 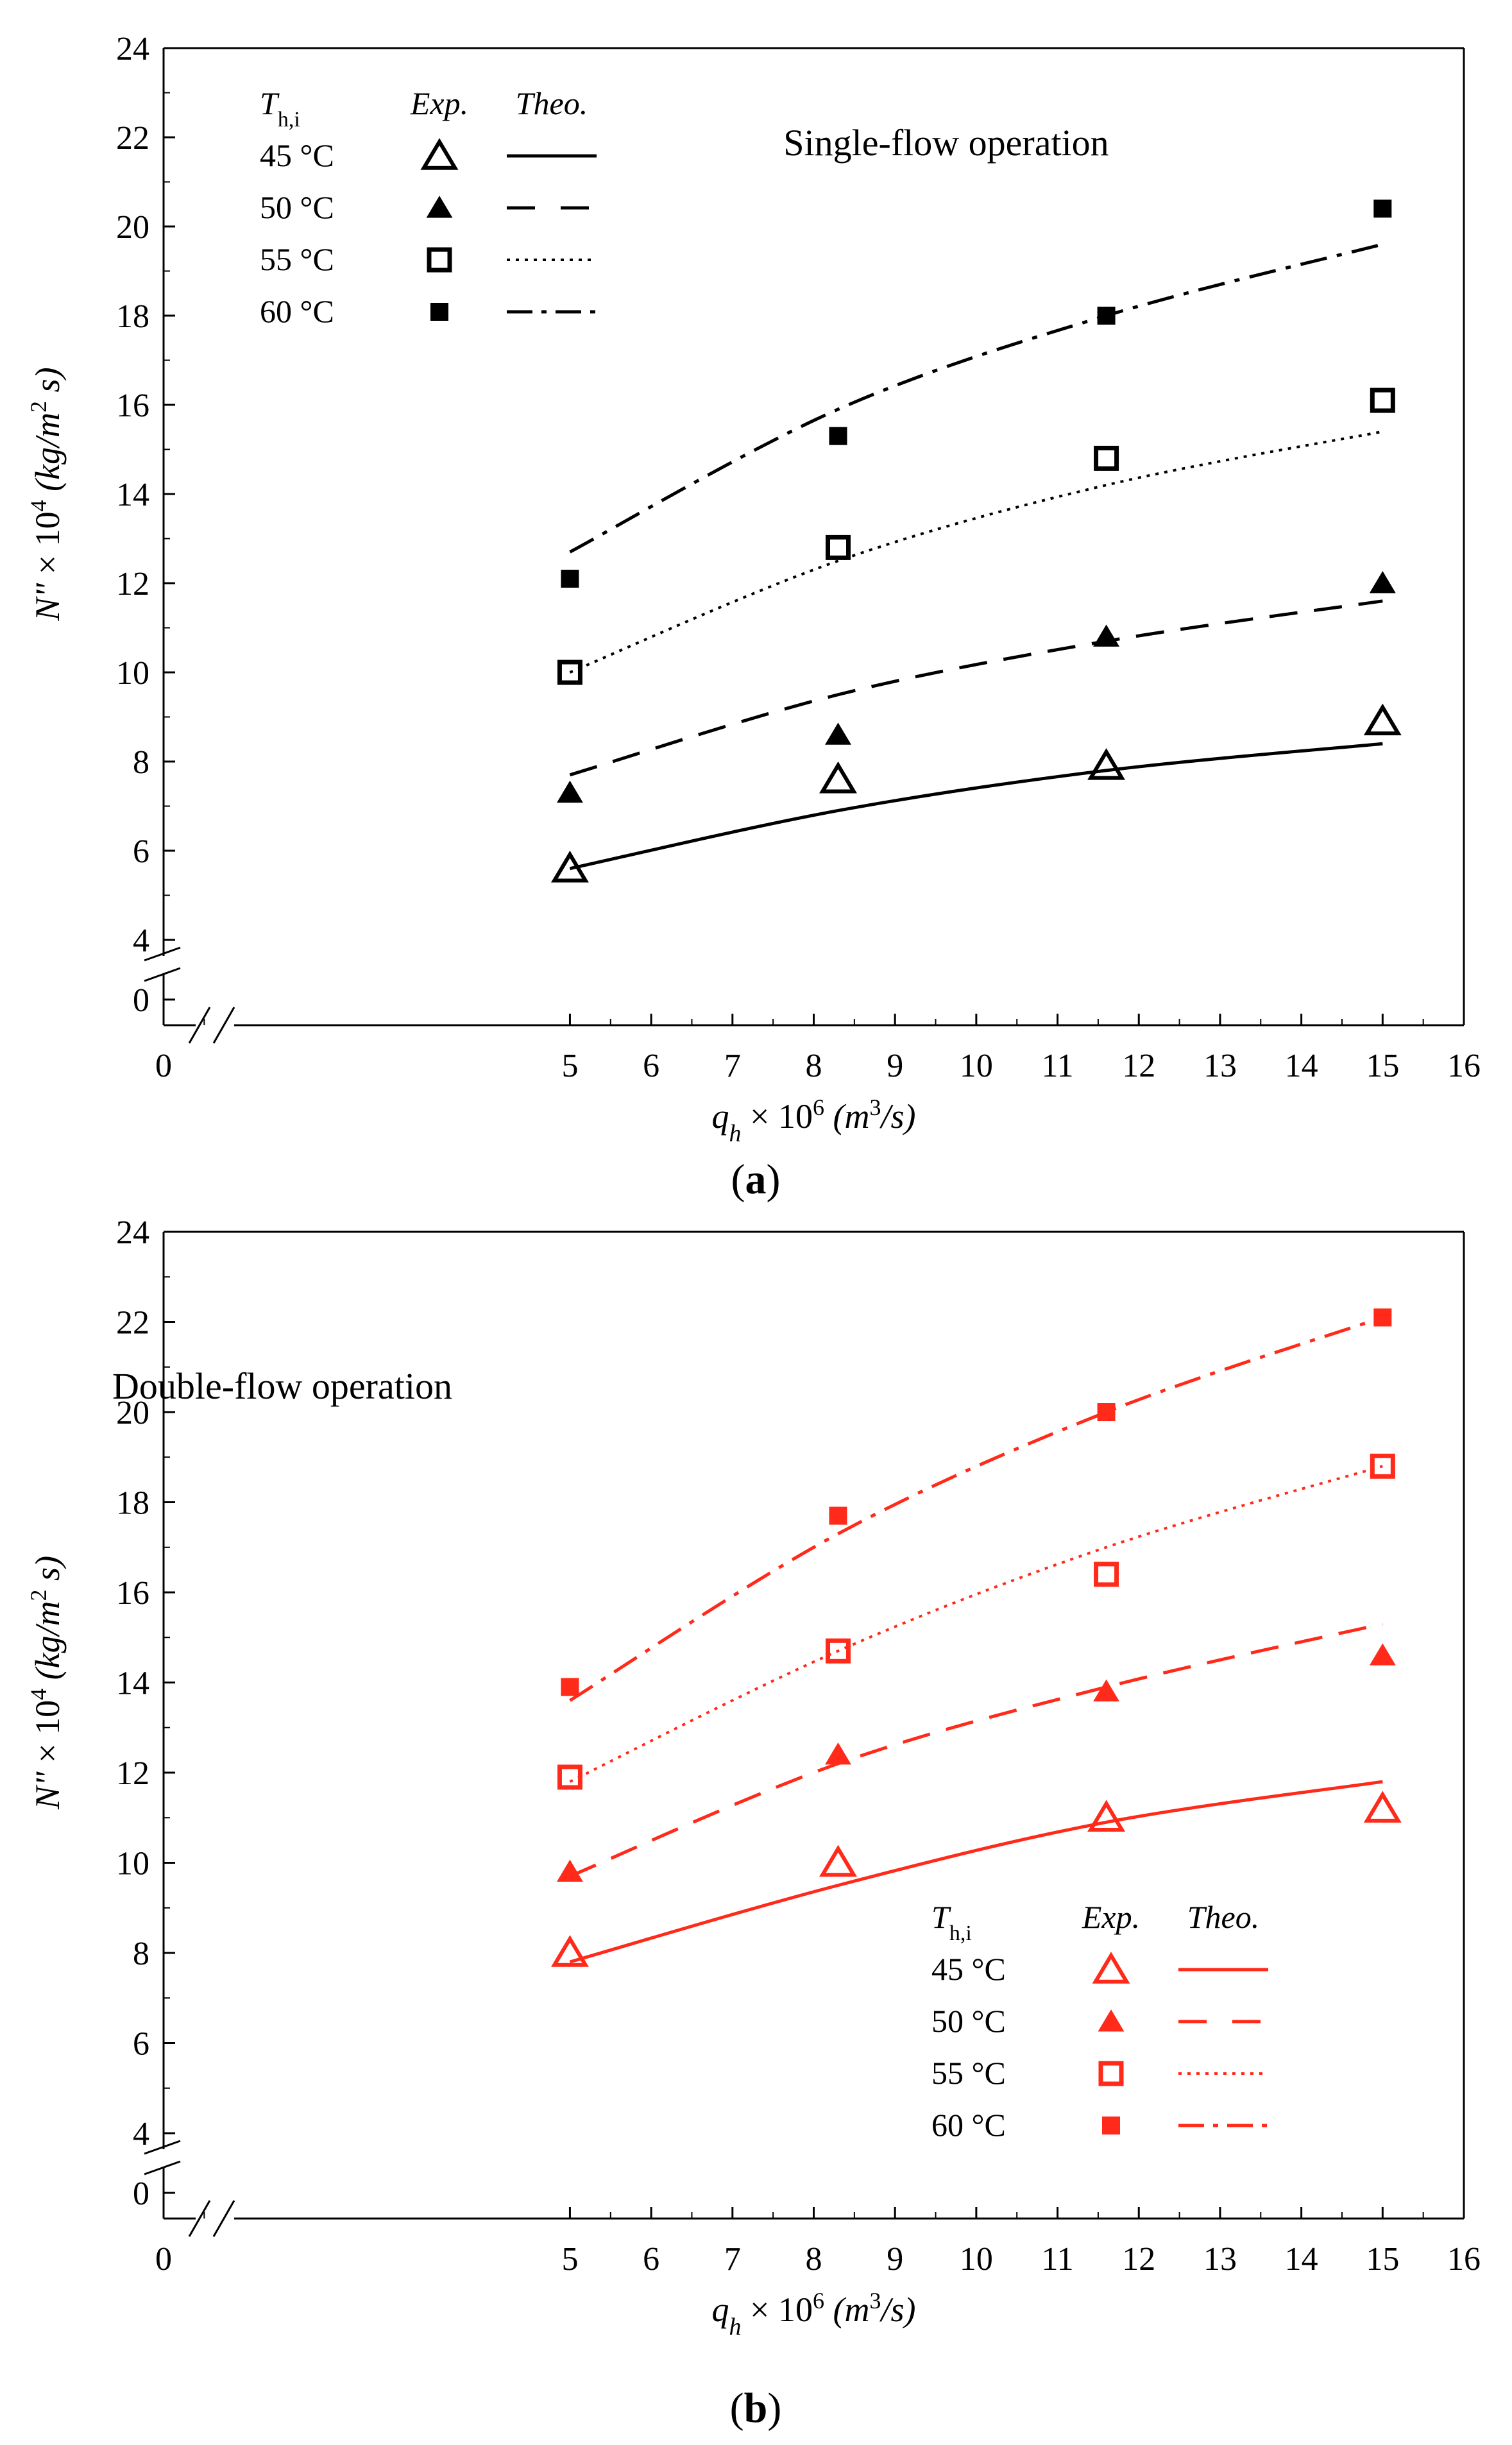 I want to click on x-axis-label-part: 6, so click(x=819, y=1108).